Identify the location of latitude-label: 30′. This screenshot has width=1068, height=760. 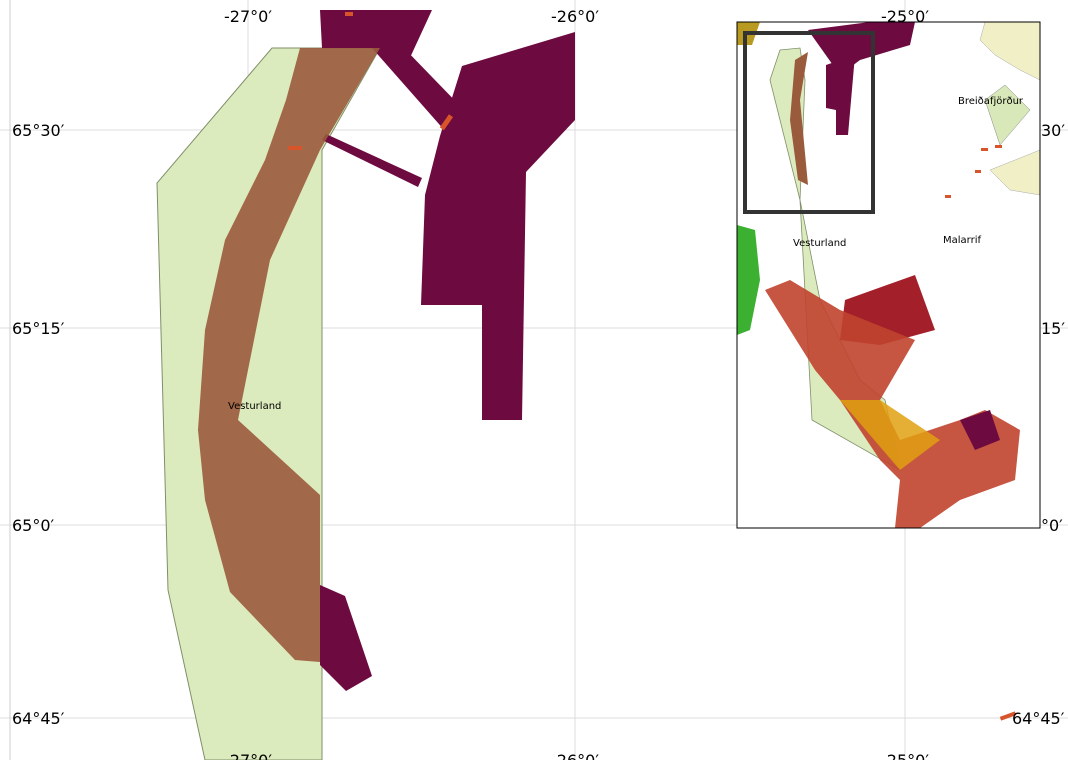
(1053, 130).